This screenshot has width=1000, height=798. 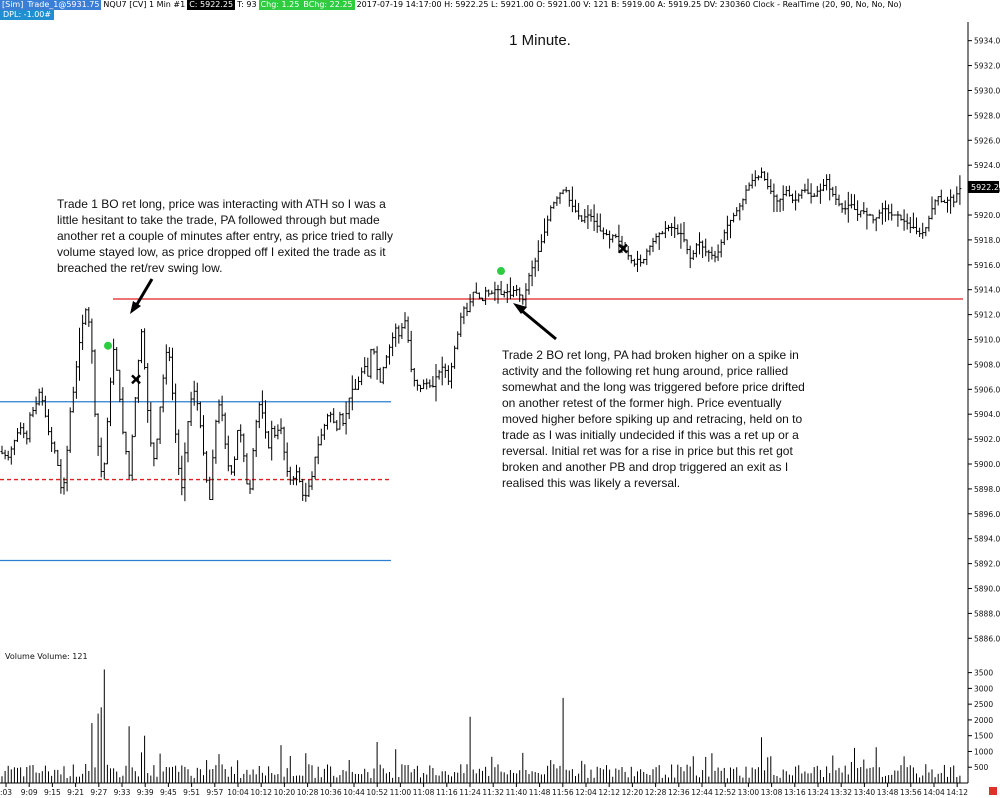 I want to click on volume-axis: 3500 3000 2500 2000 1500 1000 500, so click(x=980, y=720).